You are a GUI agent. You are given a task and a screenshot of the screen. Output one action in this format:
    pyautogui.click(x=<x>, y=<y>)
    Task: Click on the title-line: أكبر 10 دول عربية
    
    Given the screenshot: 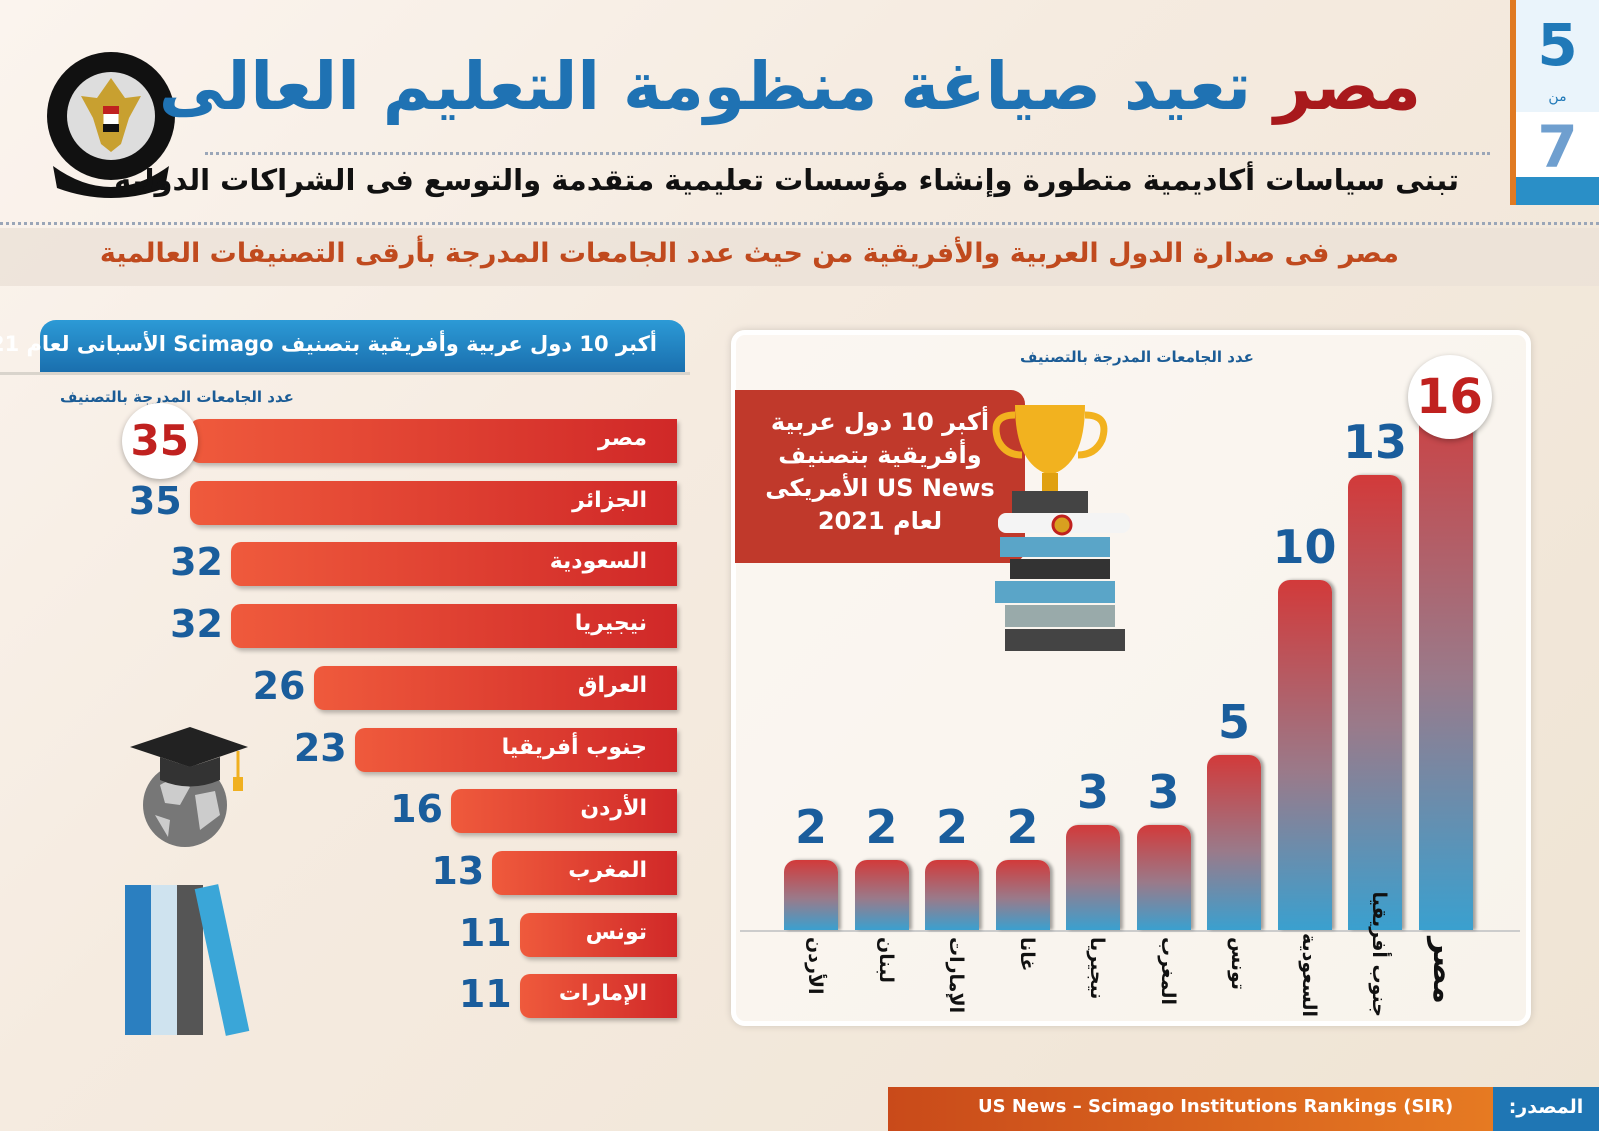 What is the action you would take?
    pyautogui.click(x=880, y=422)
    